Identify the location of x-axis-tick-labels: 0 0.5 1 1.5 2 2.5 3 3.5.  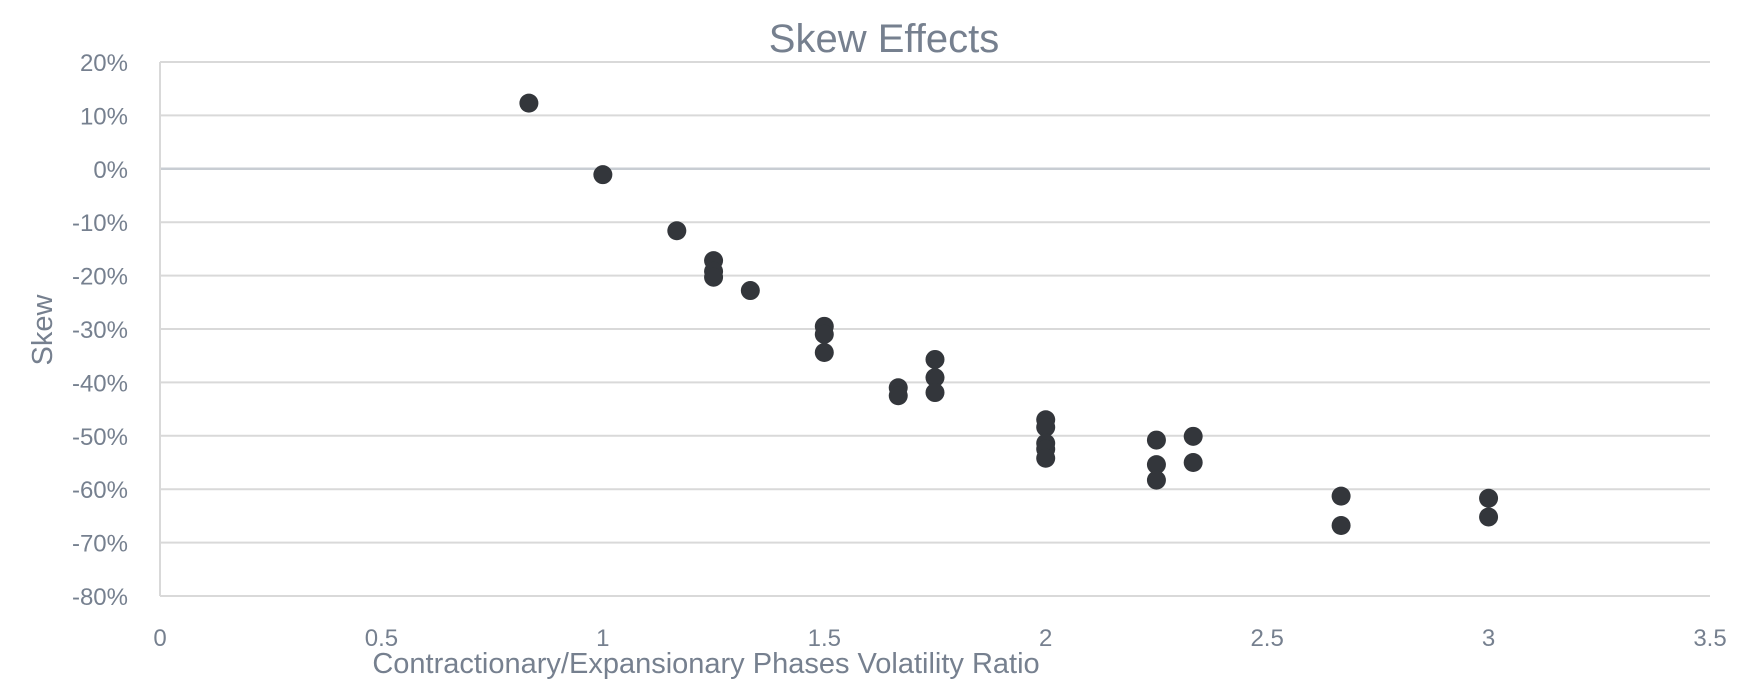
(939, 638).